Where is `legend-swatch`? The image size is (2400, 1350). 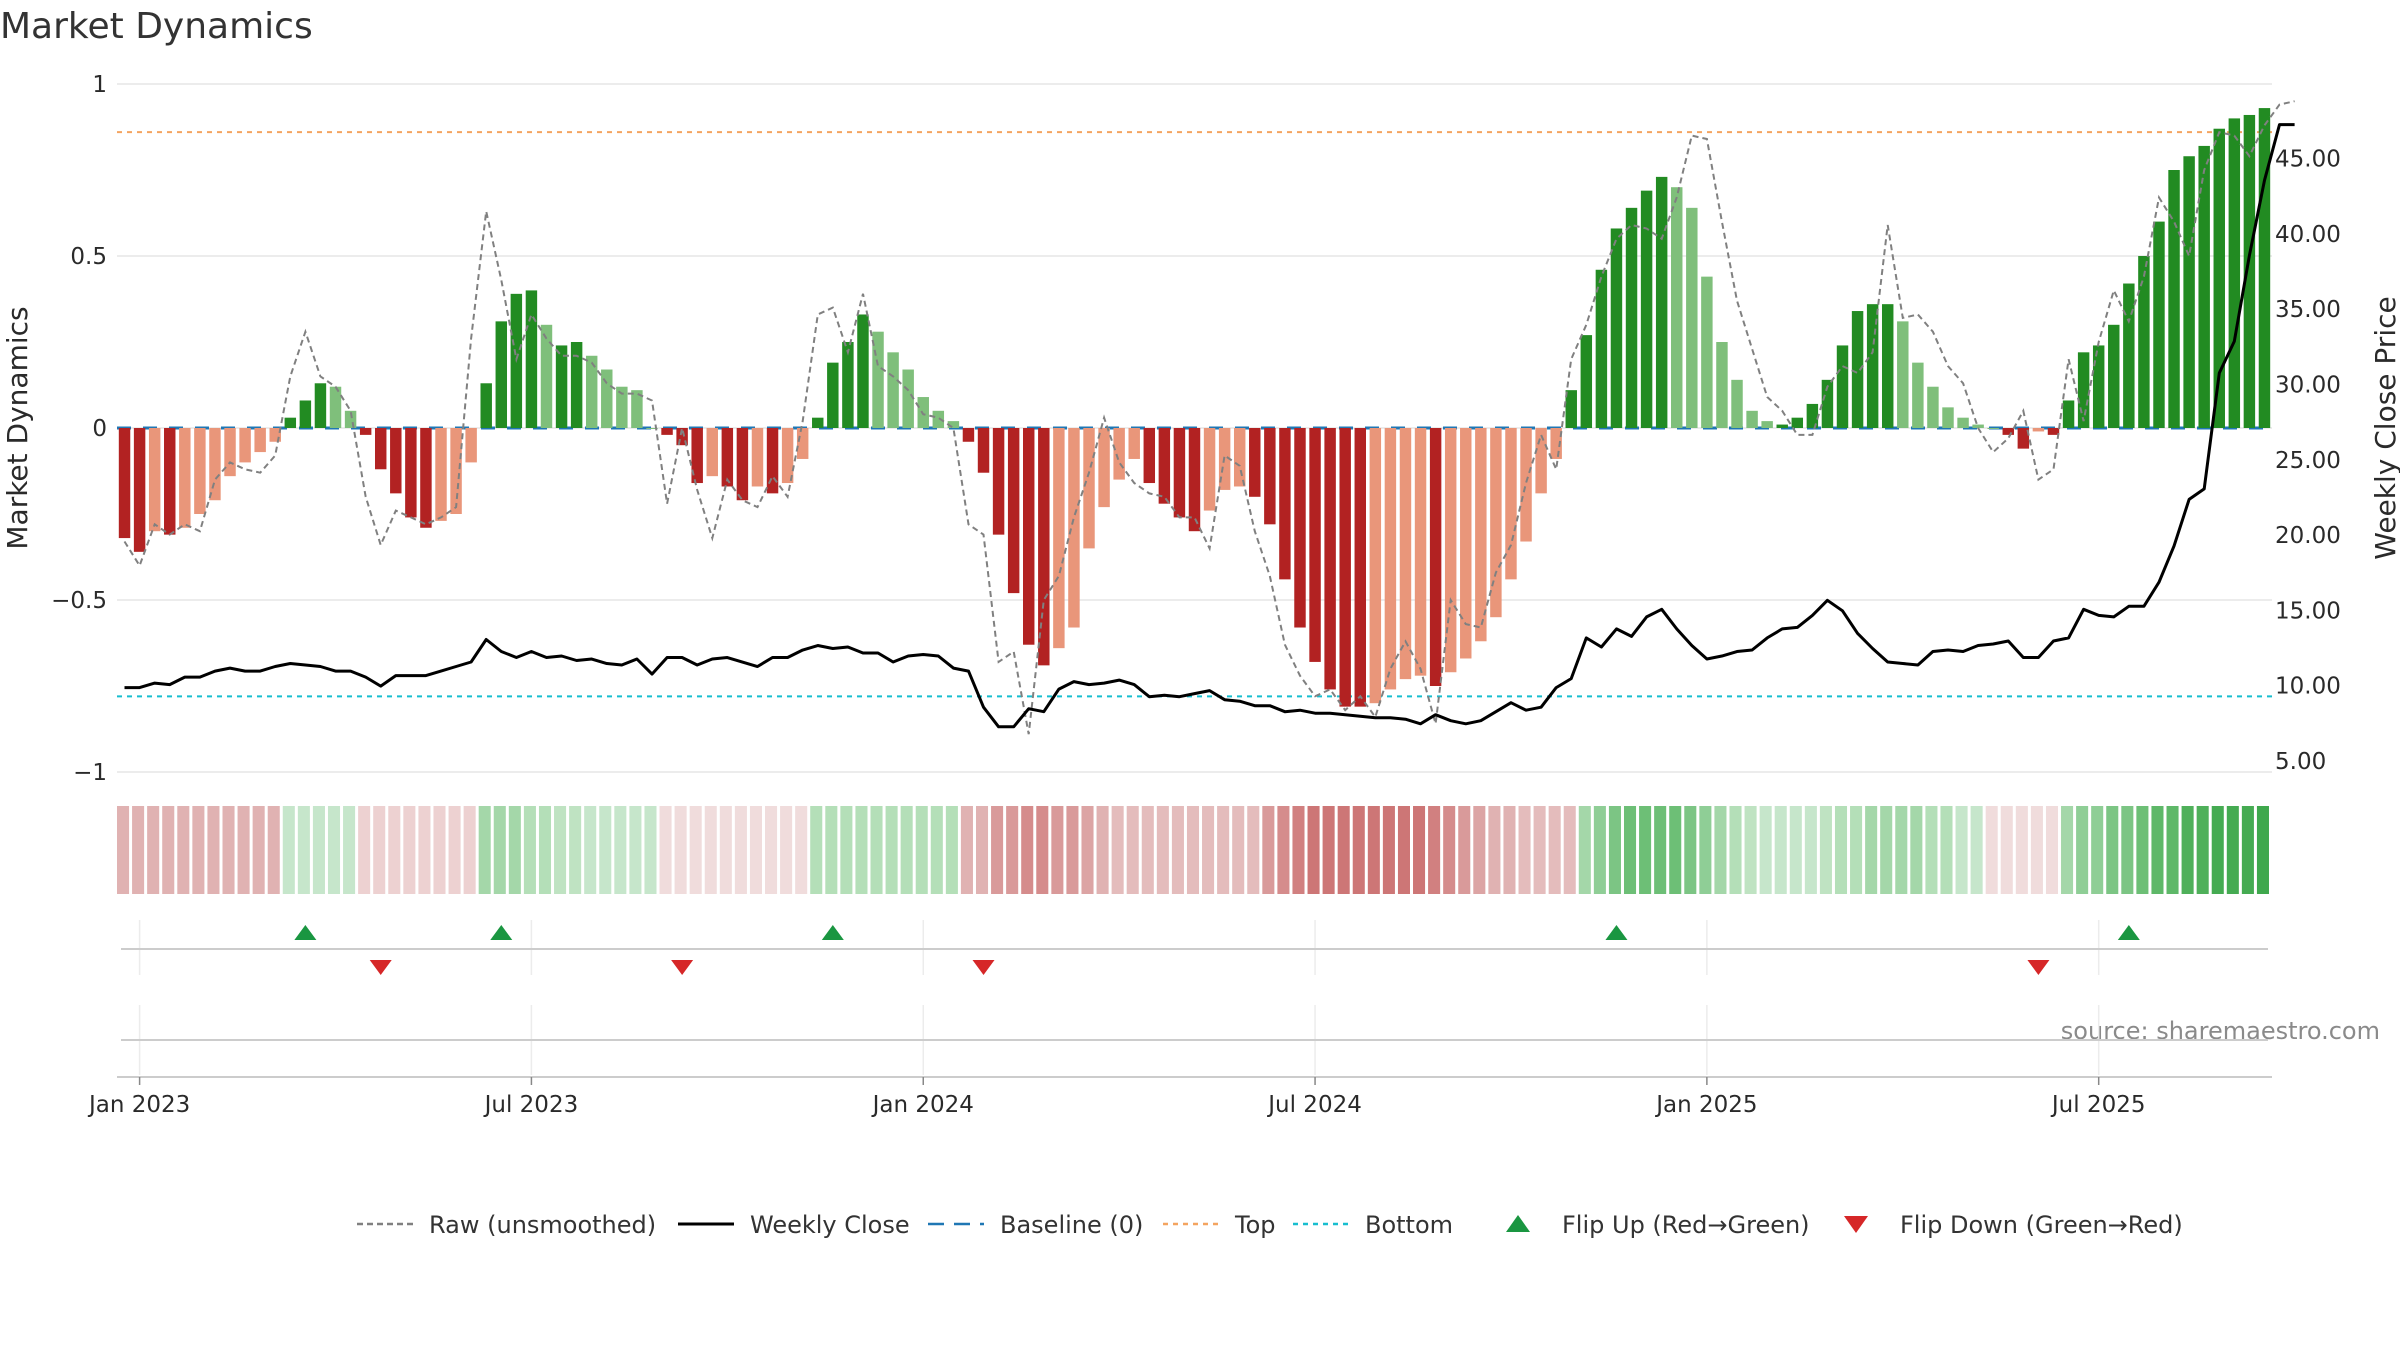
legend-swatch is located at coordinates (1856, 1224).